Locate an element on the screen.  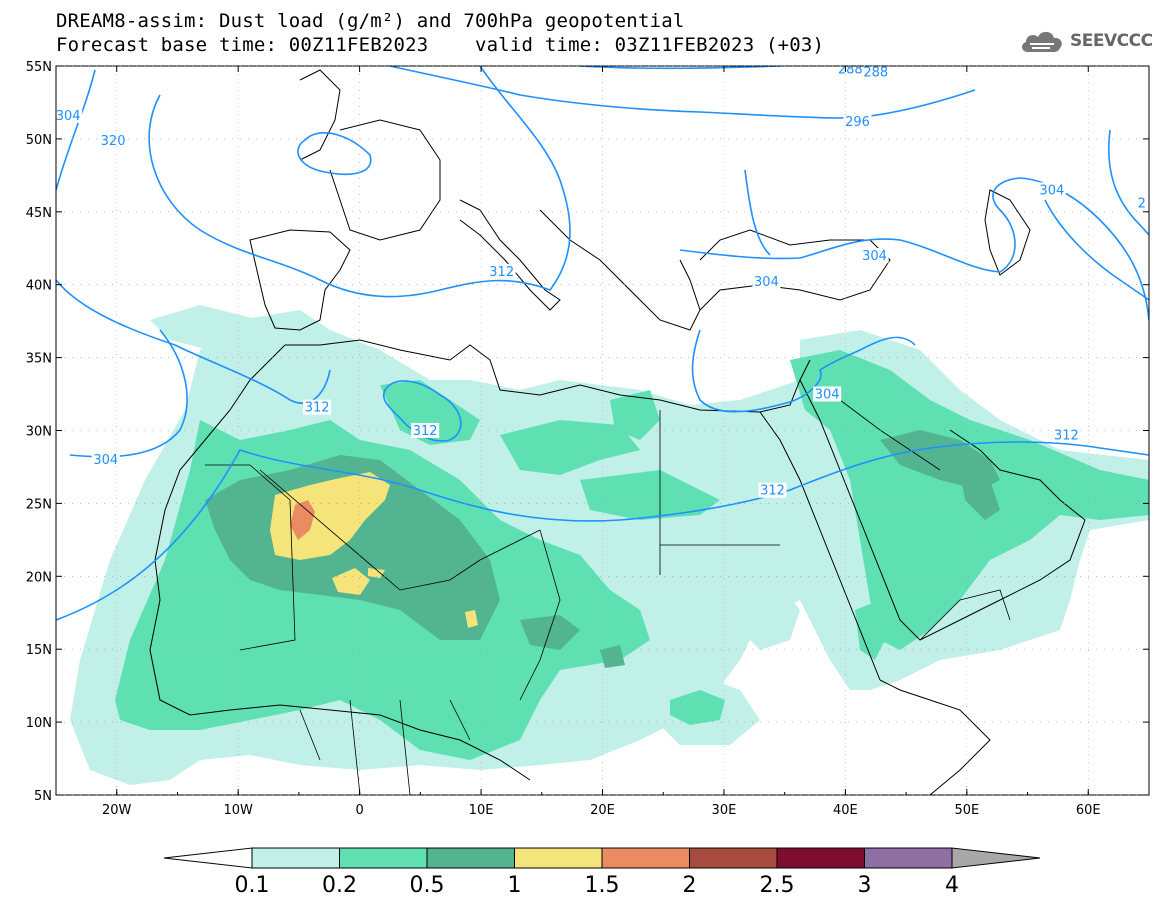
dust-area-0.2-egypt is located at coordinates (635, 415).